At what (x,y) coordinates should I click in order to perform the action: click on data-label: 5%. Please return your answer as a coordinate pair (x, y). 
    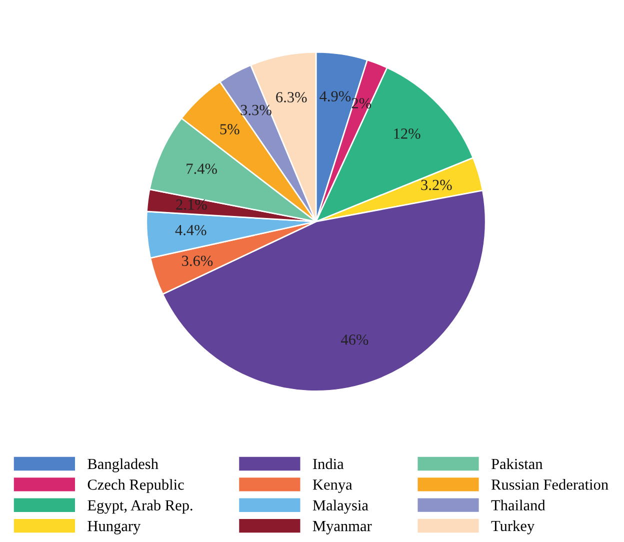
    Looking at the image, I should click on (230, 129).